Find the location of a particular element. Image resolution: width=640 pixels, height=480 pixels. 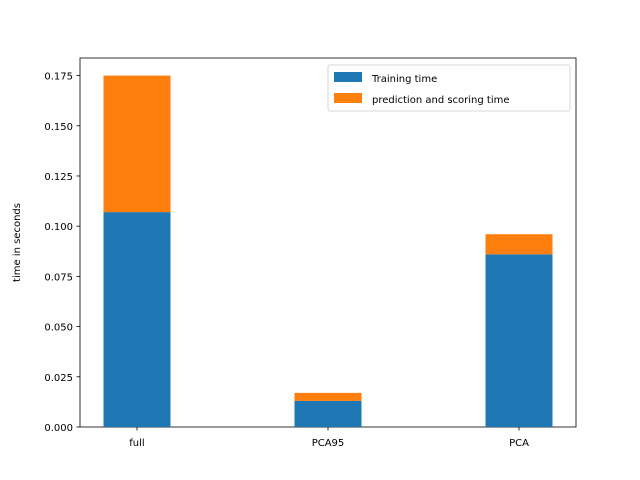

legend-label: prediction and scoring time is located at coordinates (441, 100).